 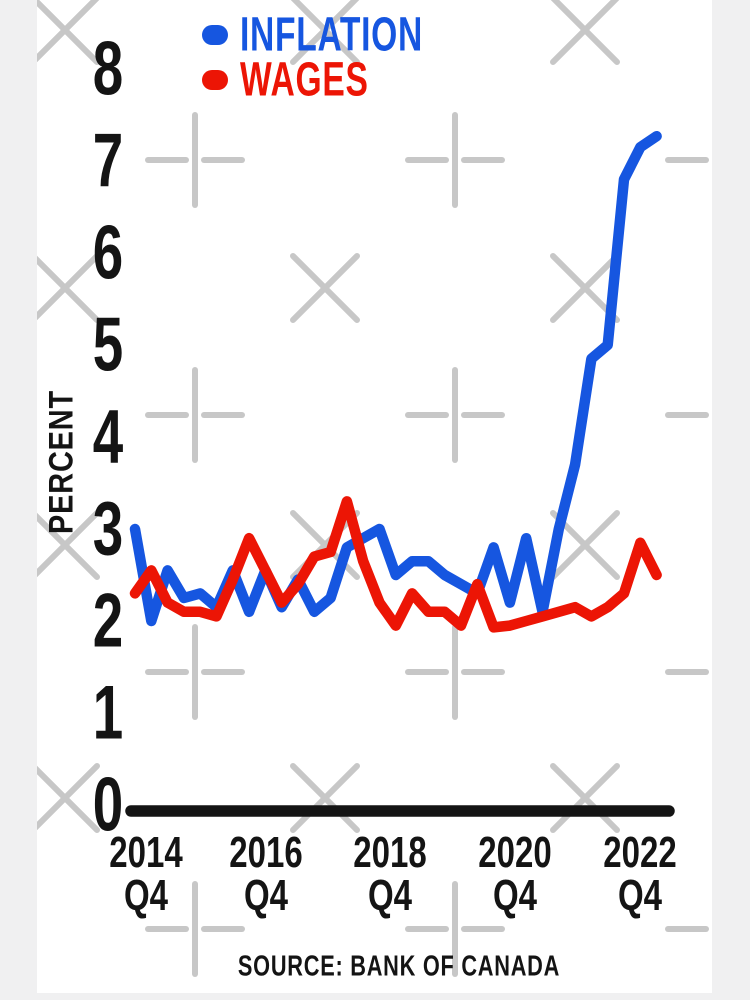 I want to click on y-tick-label-3: 3, so click(x=108, y=529).